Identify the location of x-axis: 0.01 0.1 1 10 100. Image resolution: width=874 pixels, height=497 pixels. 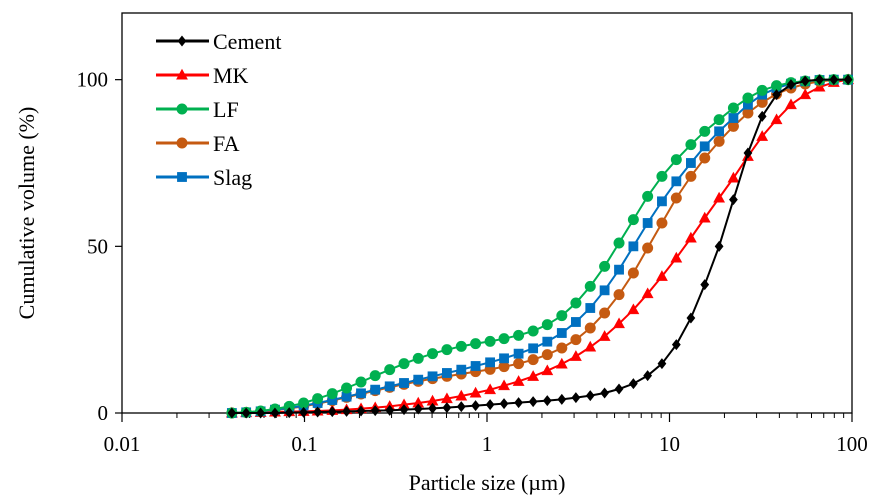
(486, 434).